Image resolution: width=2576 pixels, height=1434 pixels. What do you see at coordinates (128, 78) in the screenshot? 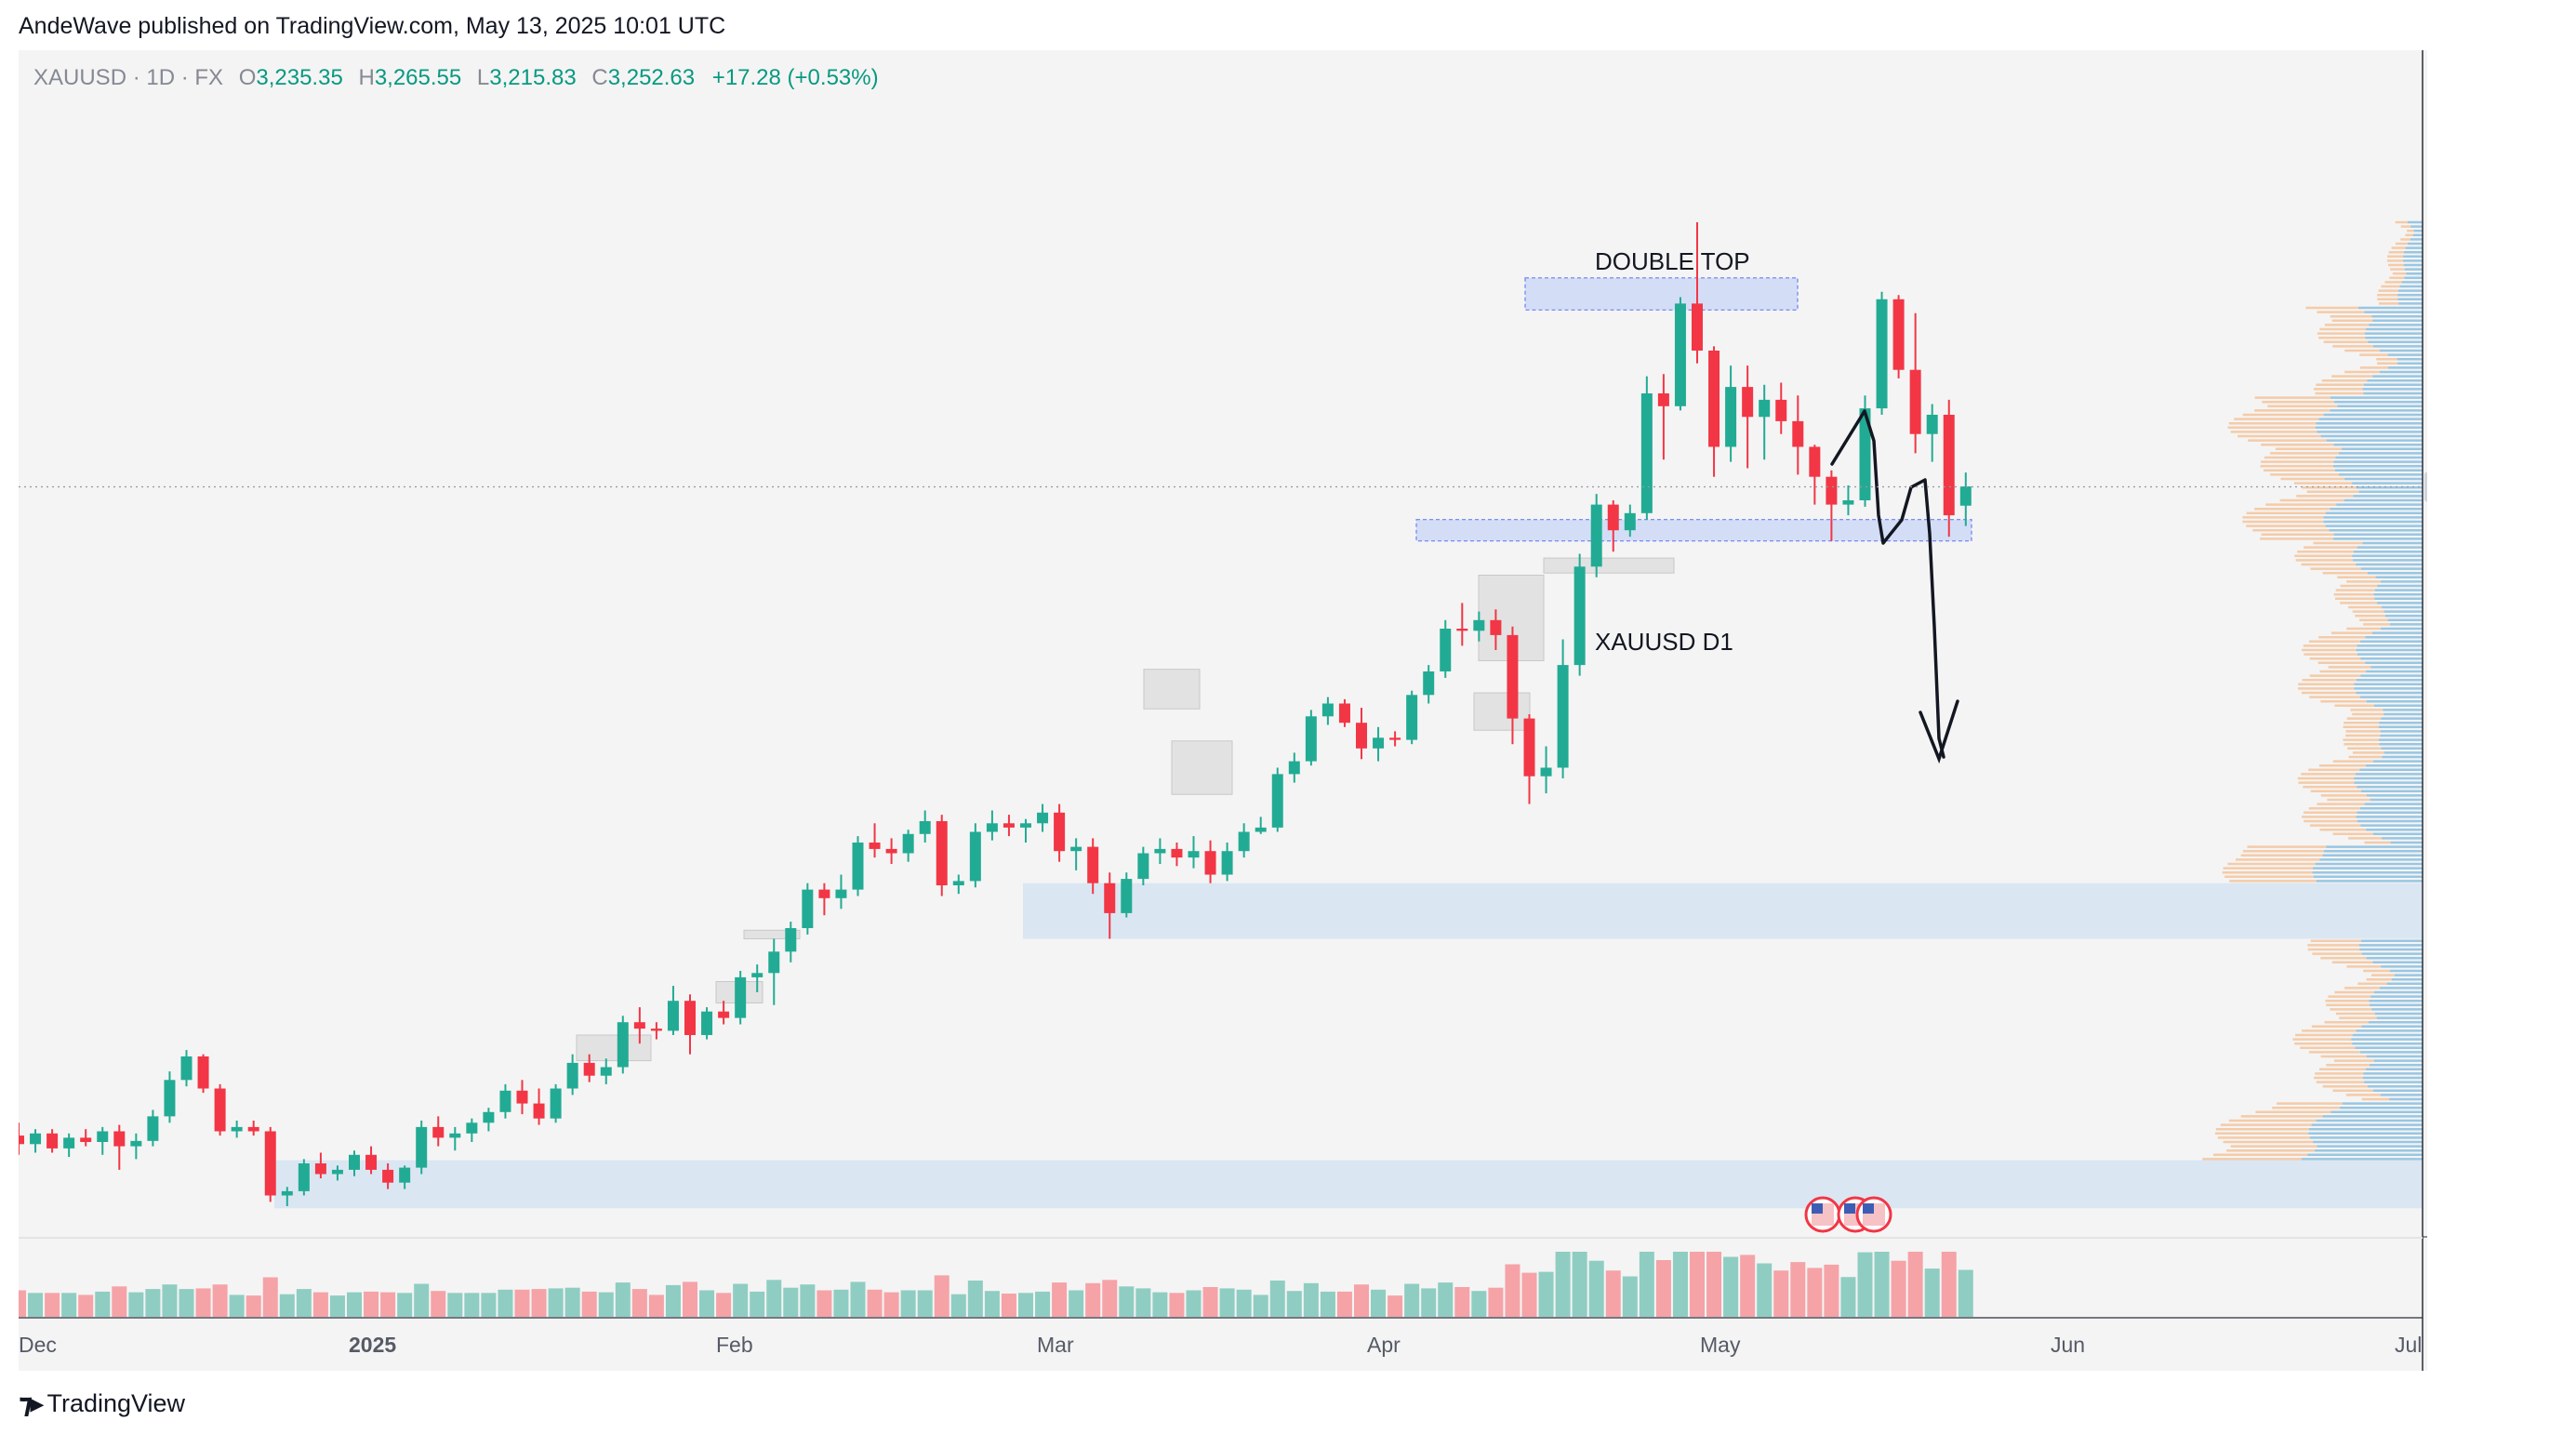
I see `symbol-label: XAUUSD · 1D · FX` at bounding box center [128, 78].